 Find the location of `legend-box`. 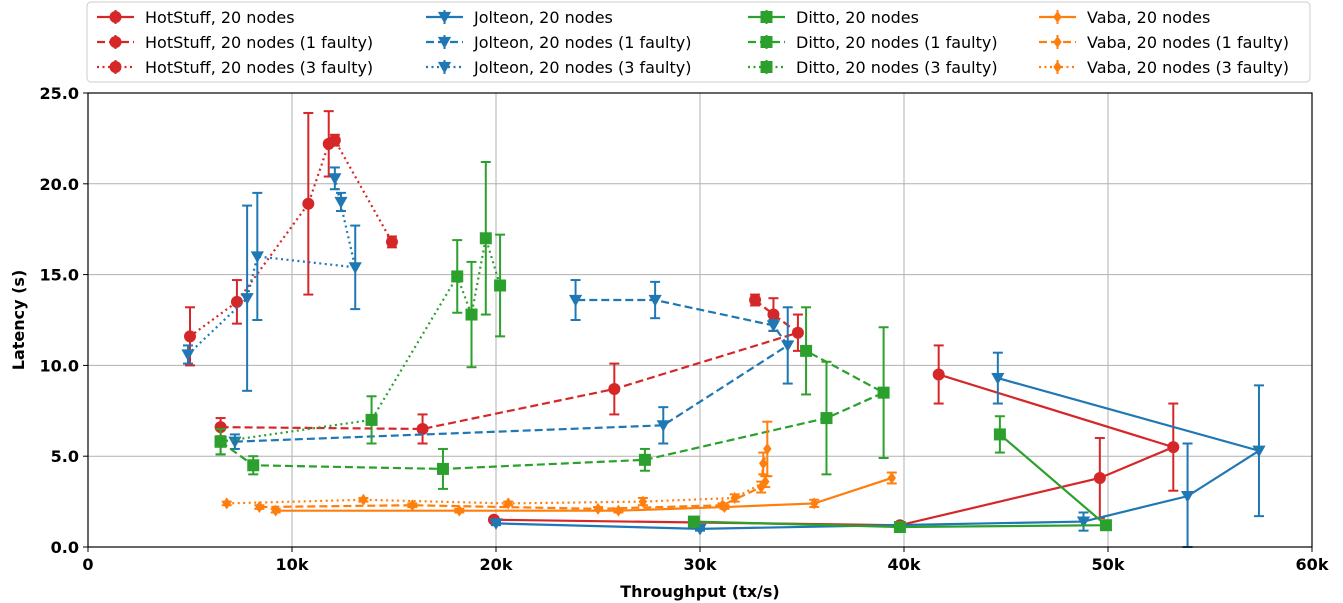

legend-box is located at coordinates (698, 42).